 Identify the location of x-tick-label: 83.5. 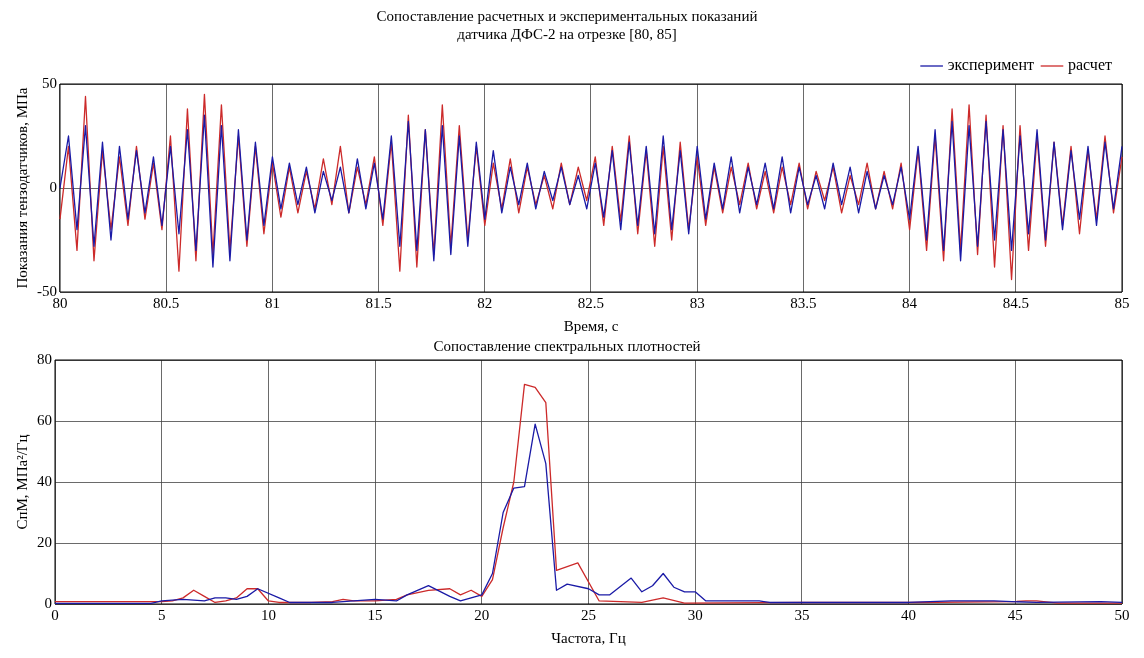
(803, 302).